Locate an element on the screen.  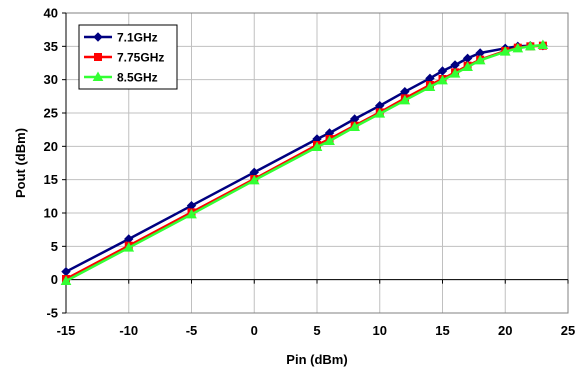
legend: 7.1GHz 7.75GHz 8.5GHz is located at coordinates (128, 57).